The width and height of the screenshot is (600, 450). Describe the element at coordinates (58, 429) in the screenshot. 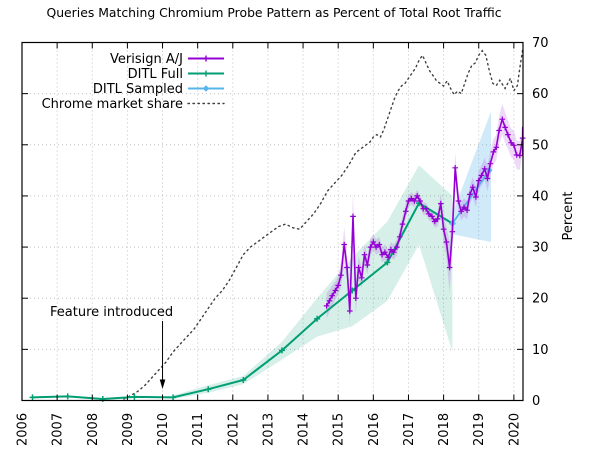

I see `x-tick-label-2007: 2007` at that location.